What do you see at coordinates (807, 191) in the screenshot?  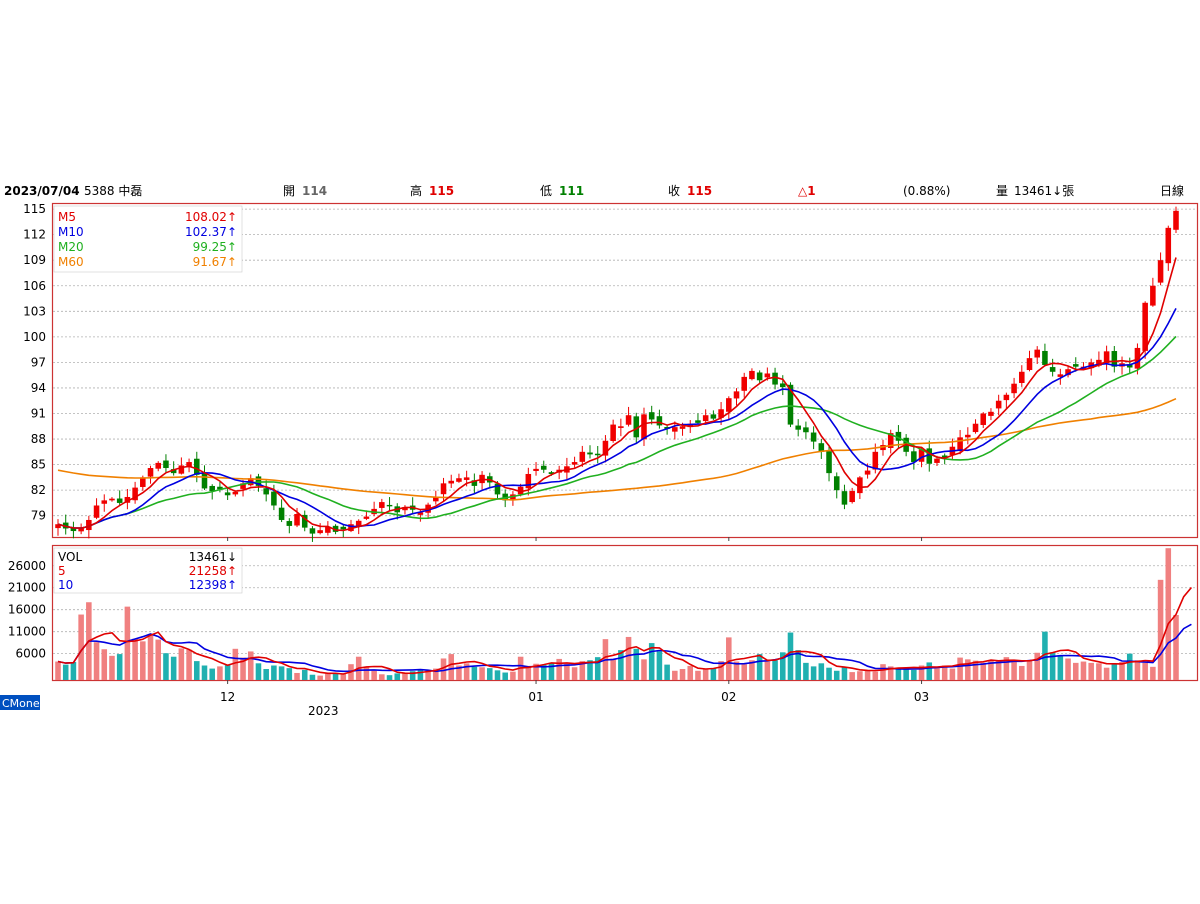 I see `header-change: △1` at bounding box center [807, 191].